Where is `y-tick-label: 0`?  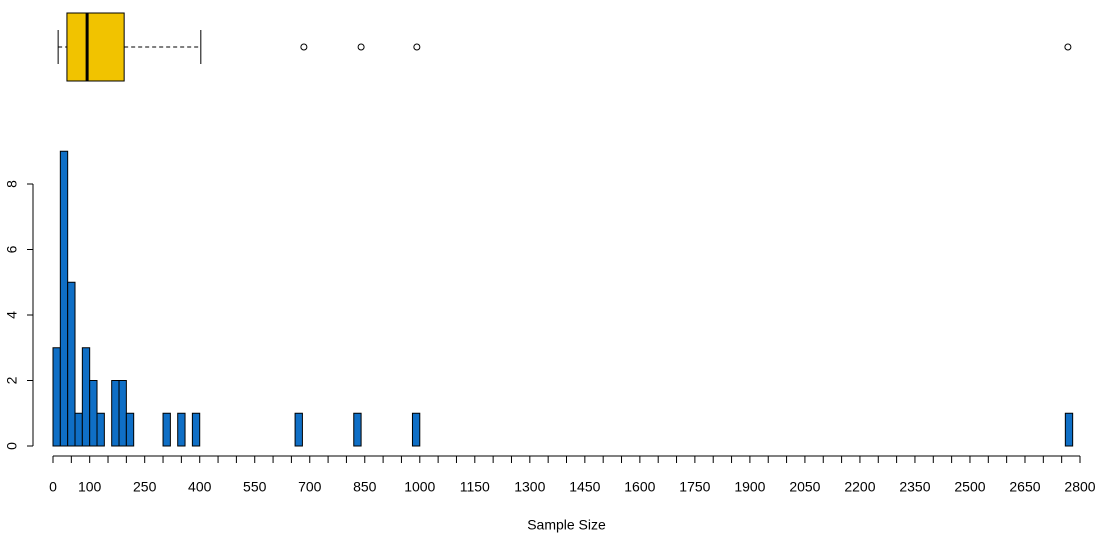 y-tick-label: 0 is located at coordinates (12, 446).